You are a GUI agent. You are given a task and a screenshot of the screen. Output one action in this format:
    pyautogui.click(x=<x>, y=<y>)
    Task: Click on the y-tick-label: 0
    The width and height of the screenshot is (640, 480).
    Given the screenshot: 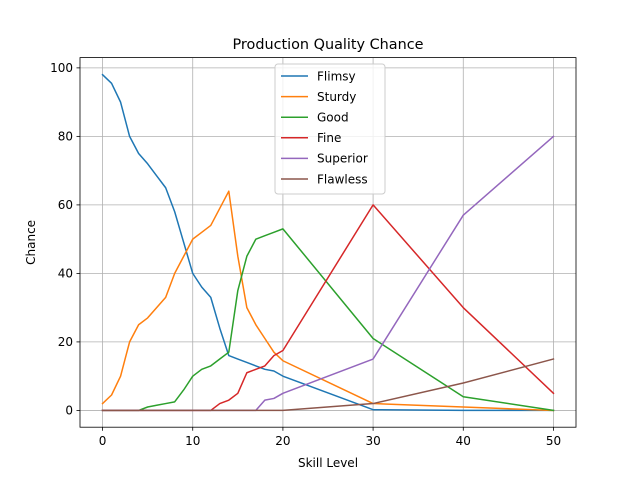 What is the action you would take?
    pyautogui.click(x=69, y=411)
    